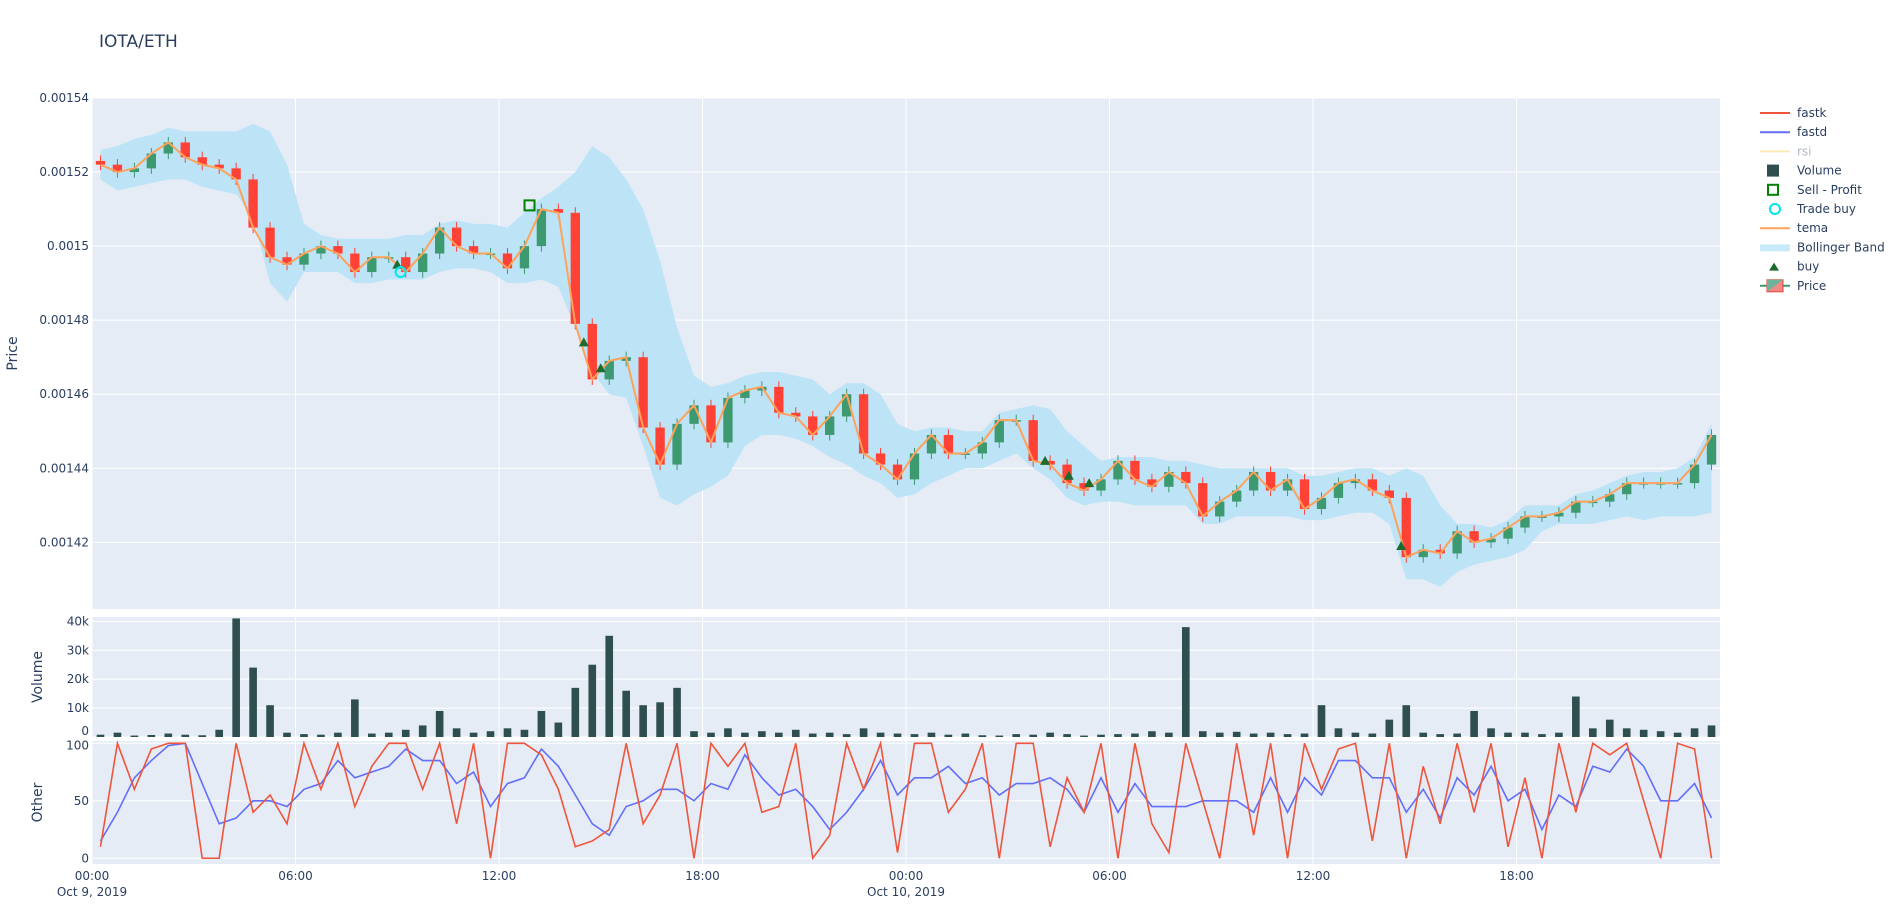  Describe the element at coordinates (1812, 132) in the screenshot. I see `legend-label: fastd` at that location.